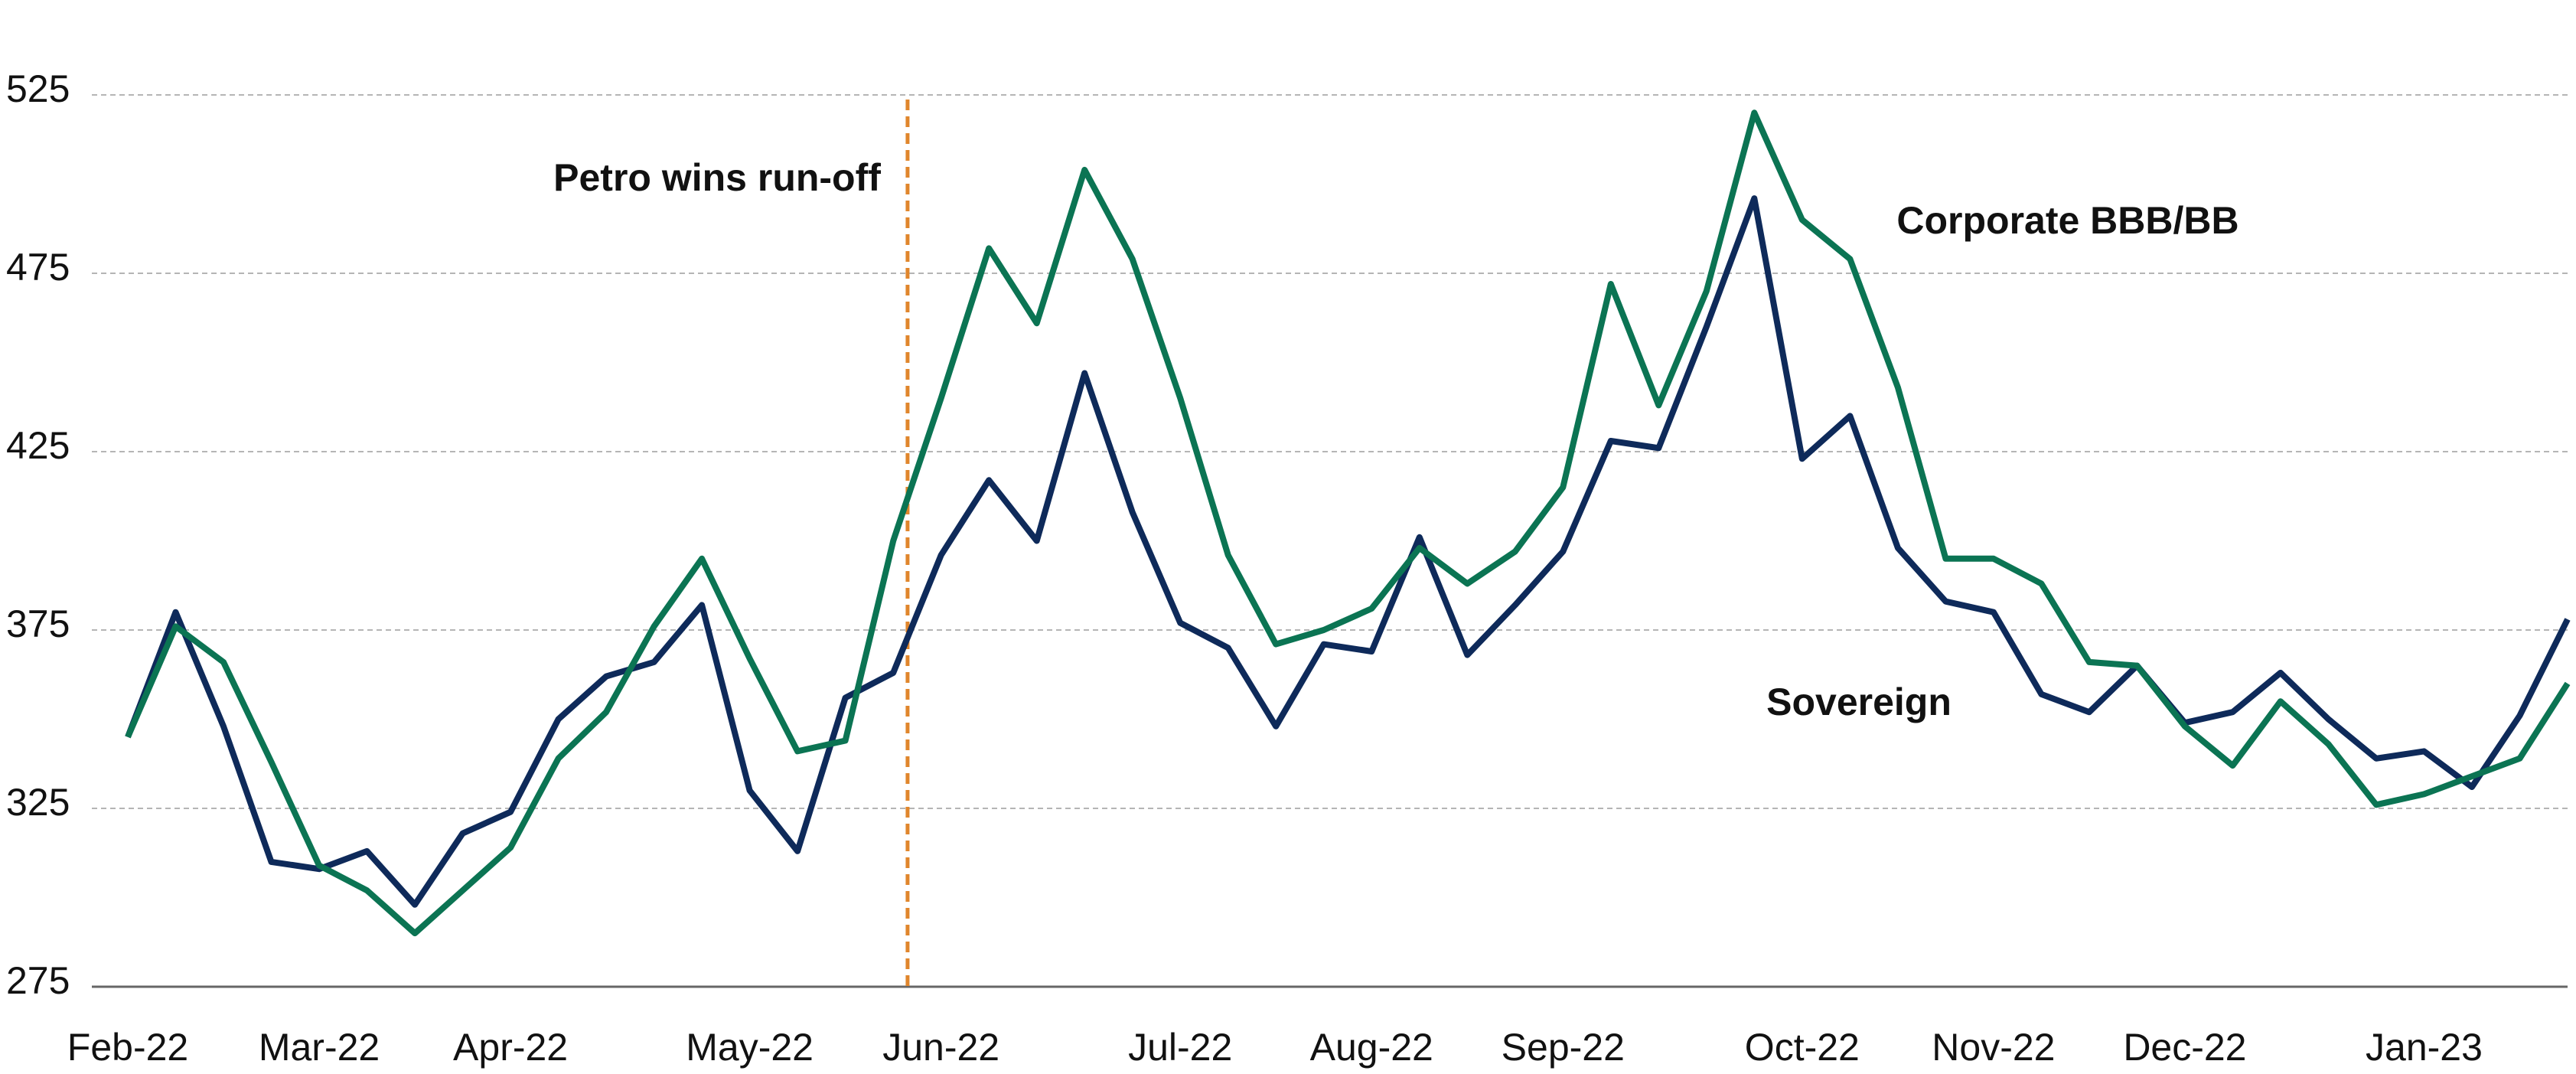 The width and height of the screenshot is (2576, 1074). Describe the element at coordinates (2185, 1047) in the screenshot. I see `x-tick-label: Dec-22` at that location.